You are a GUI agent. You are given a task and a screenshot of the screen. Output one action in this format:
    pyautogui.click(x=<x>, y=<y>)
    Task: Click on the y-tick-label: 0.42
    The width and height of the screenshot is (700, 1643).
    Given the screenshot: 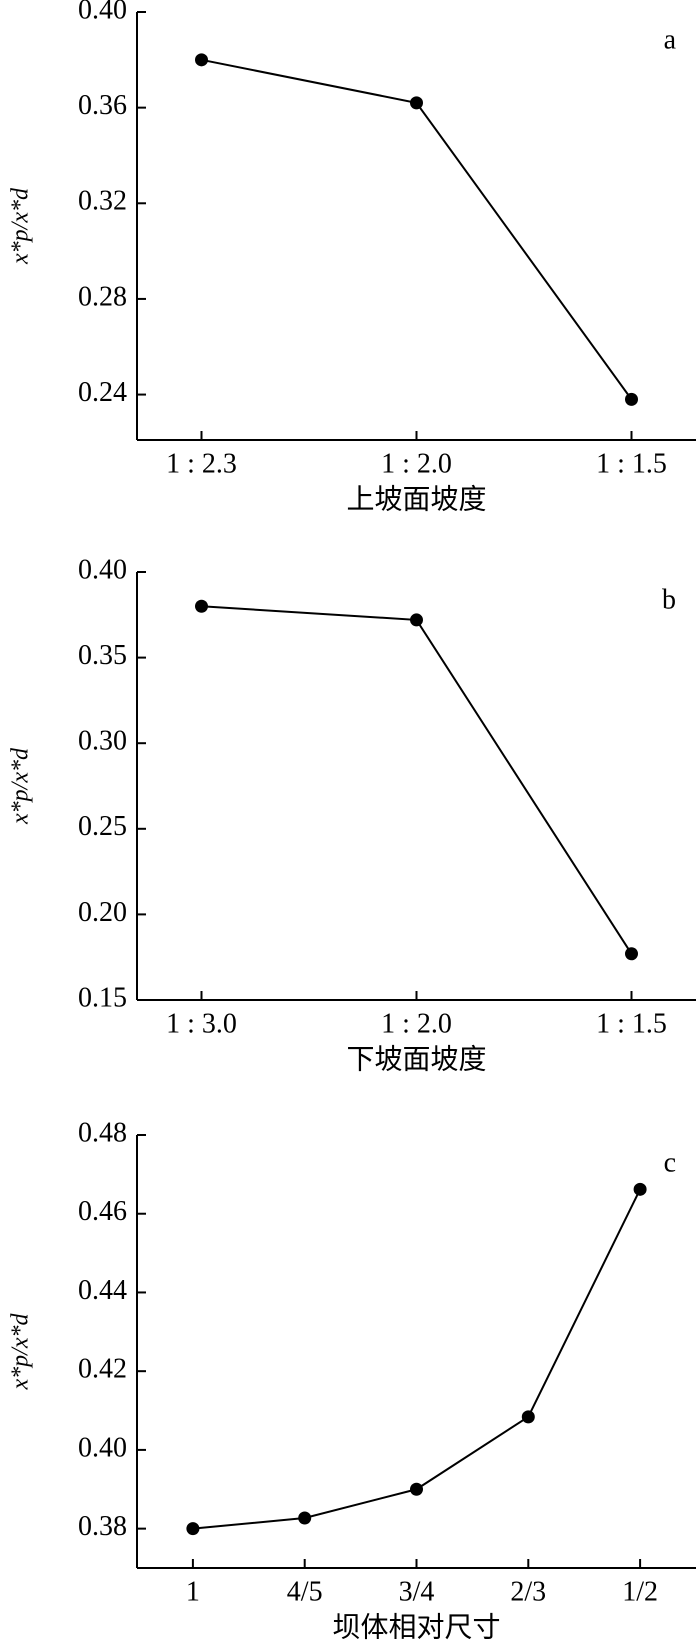 What is the action you would take?
    pyautogui.click(x=102, y=1369)
    